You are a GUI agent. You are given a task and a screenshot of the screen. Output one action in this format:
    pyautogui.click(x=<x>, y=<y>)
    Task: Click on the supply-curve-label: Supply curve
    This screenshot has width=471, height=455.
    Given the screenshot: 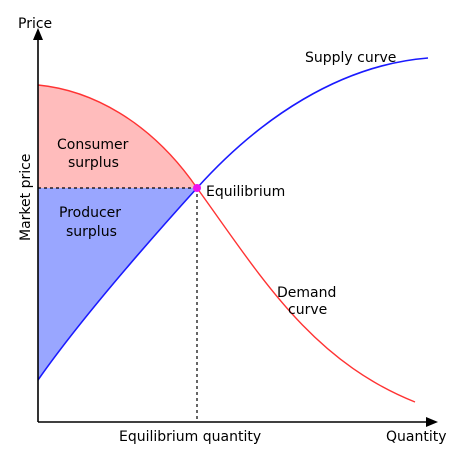 What is the action you would take?
    pyautogui.click(x=350, y=58)
    